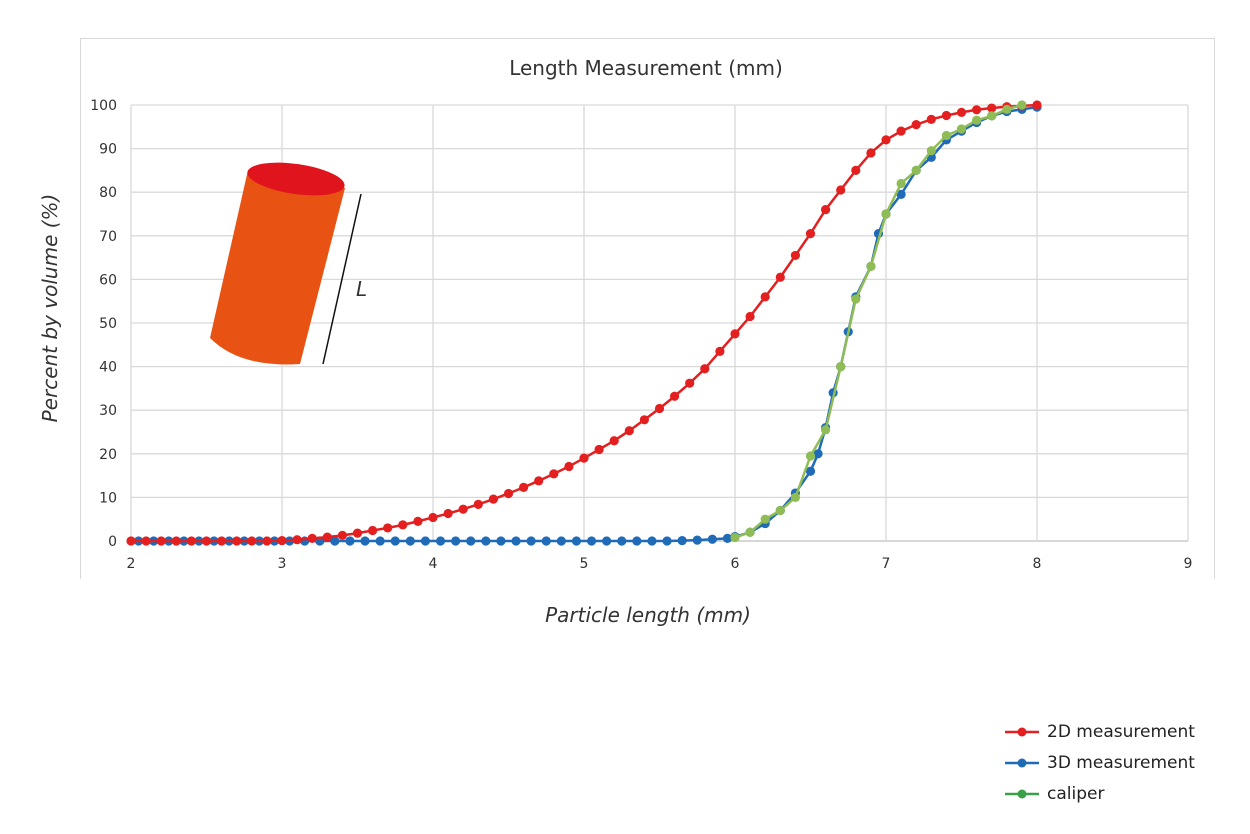  I want to click on y-tick-label: 40, so click(108, 368).